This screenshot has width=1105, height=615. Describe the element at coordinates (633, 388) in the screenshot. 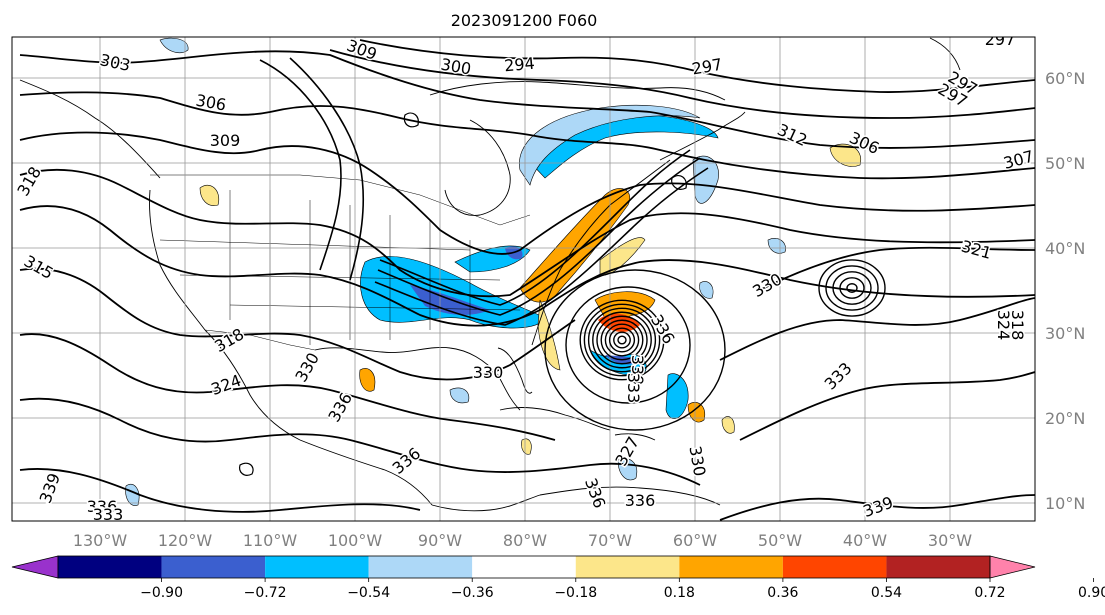

I see `contour-label: 333` at that location.